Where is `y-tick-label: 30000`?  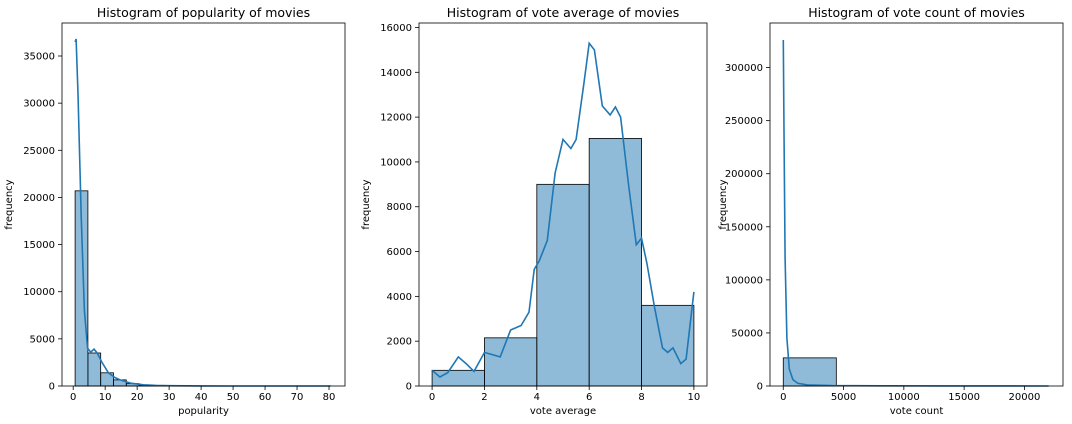 y-tick-label: 30000 is located at coordinates (39, 104).